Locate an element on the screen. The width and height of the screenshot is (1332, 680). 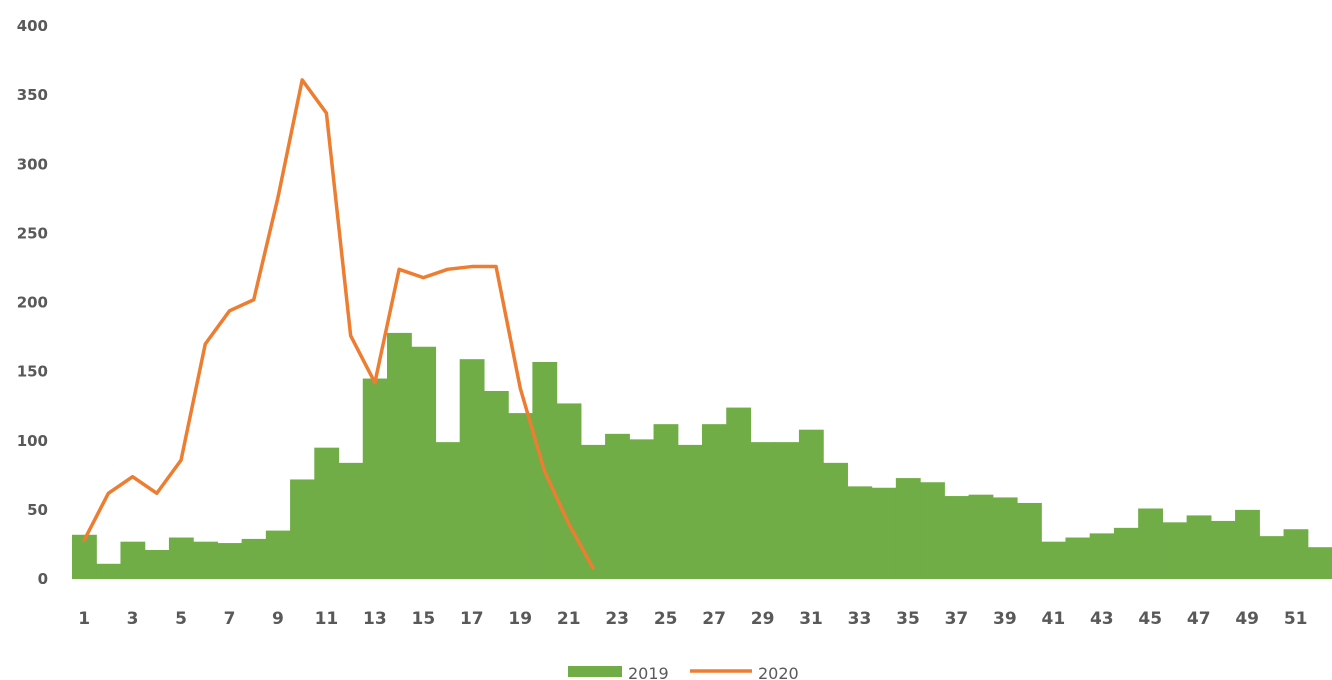
x-tick-label: 29 is located at coordinates (763, 619).